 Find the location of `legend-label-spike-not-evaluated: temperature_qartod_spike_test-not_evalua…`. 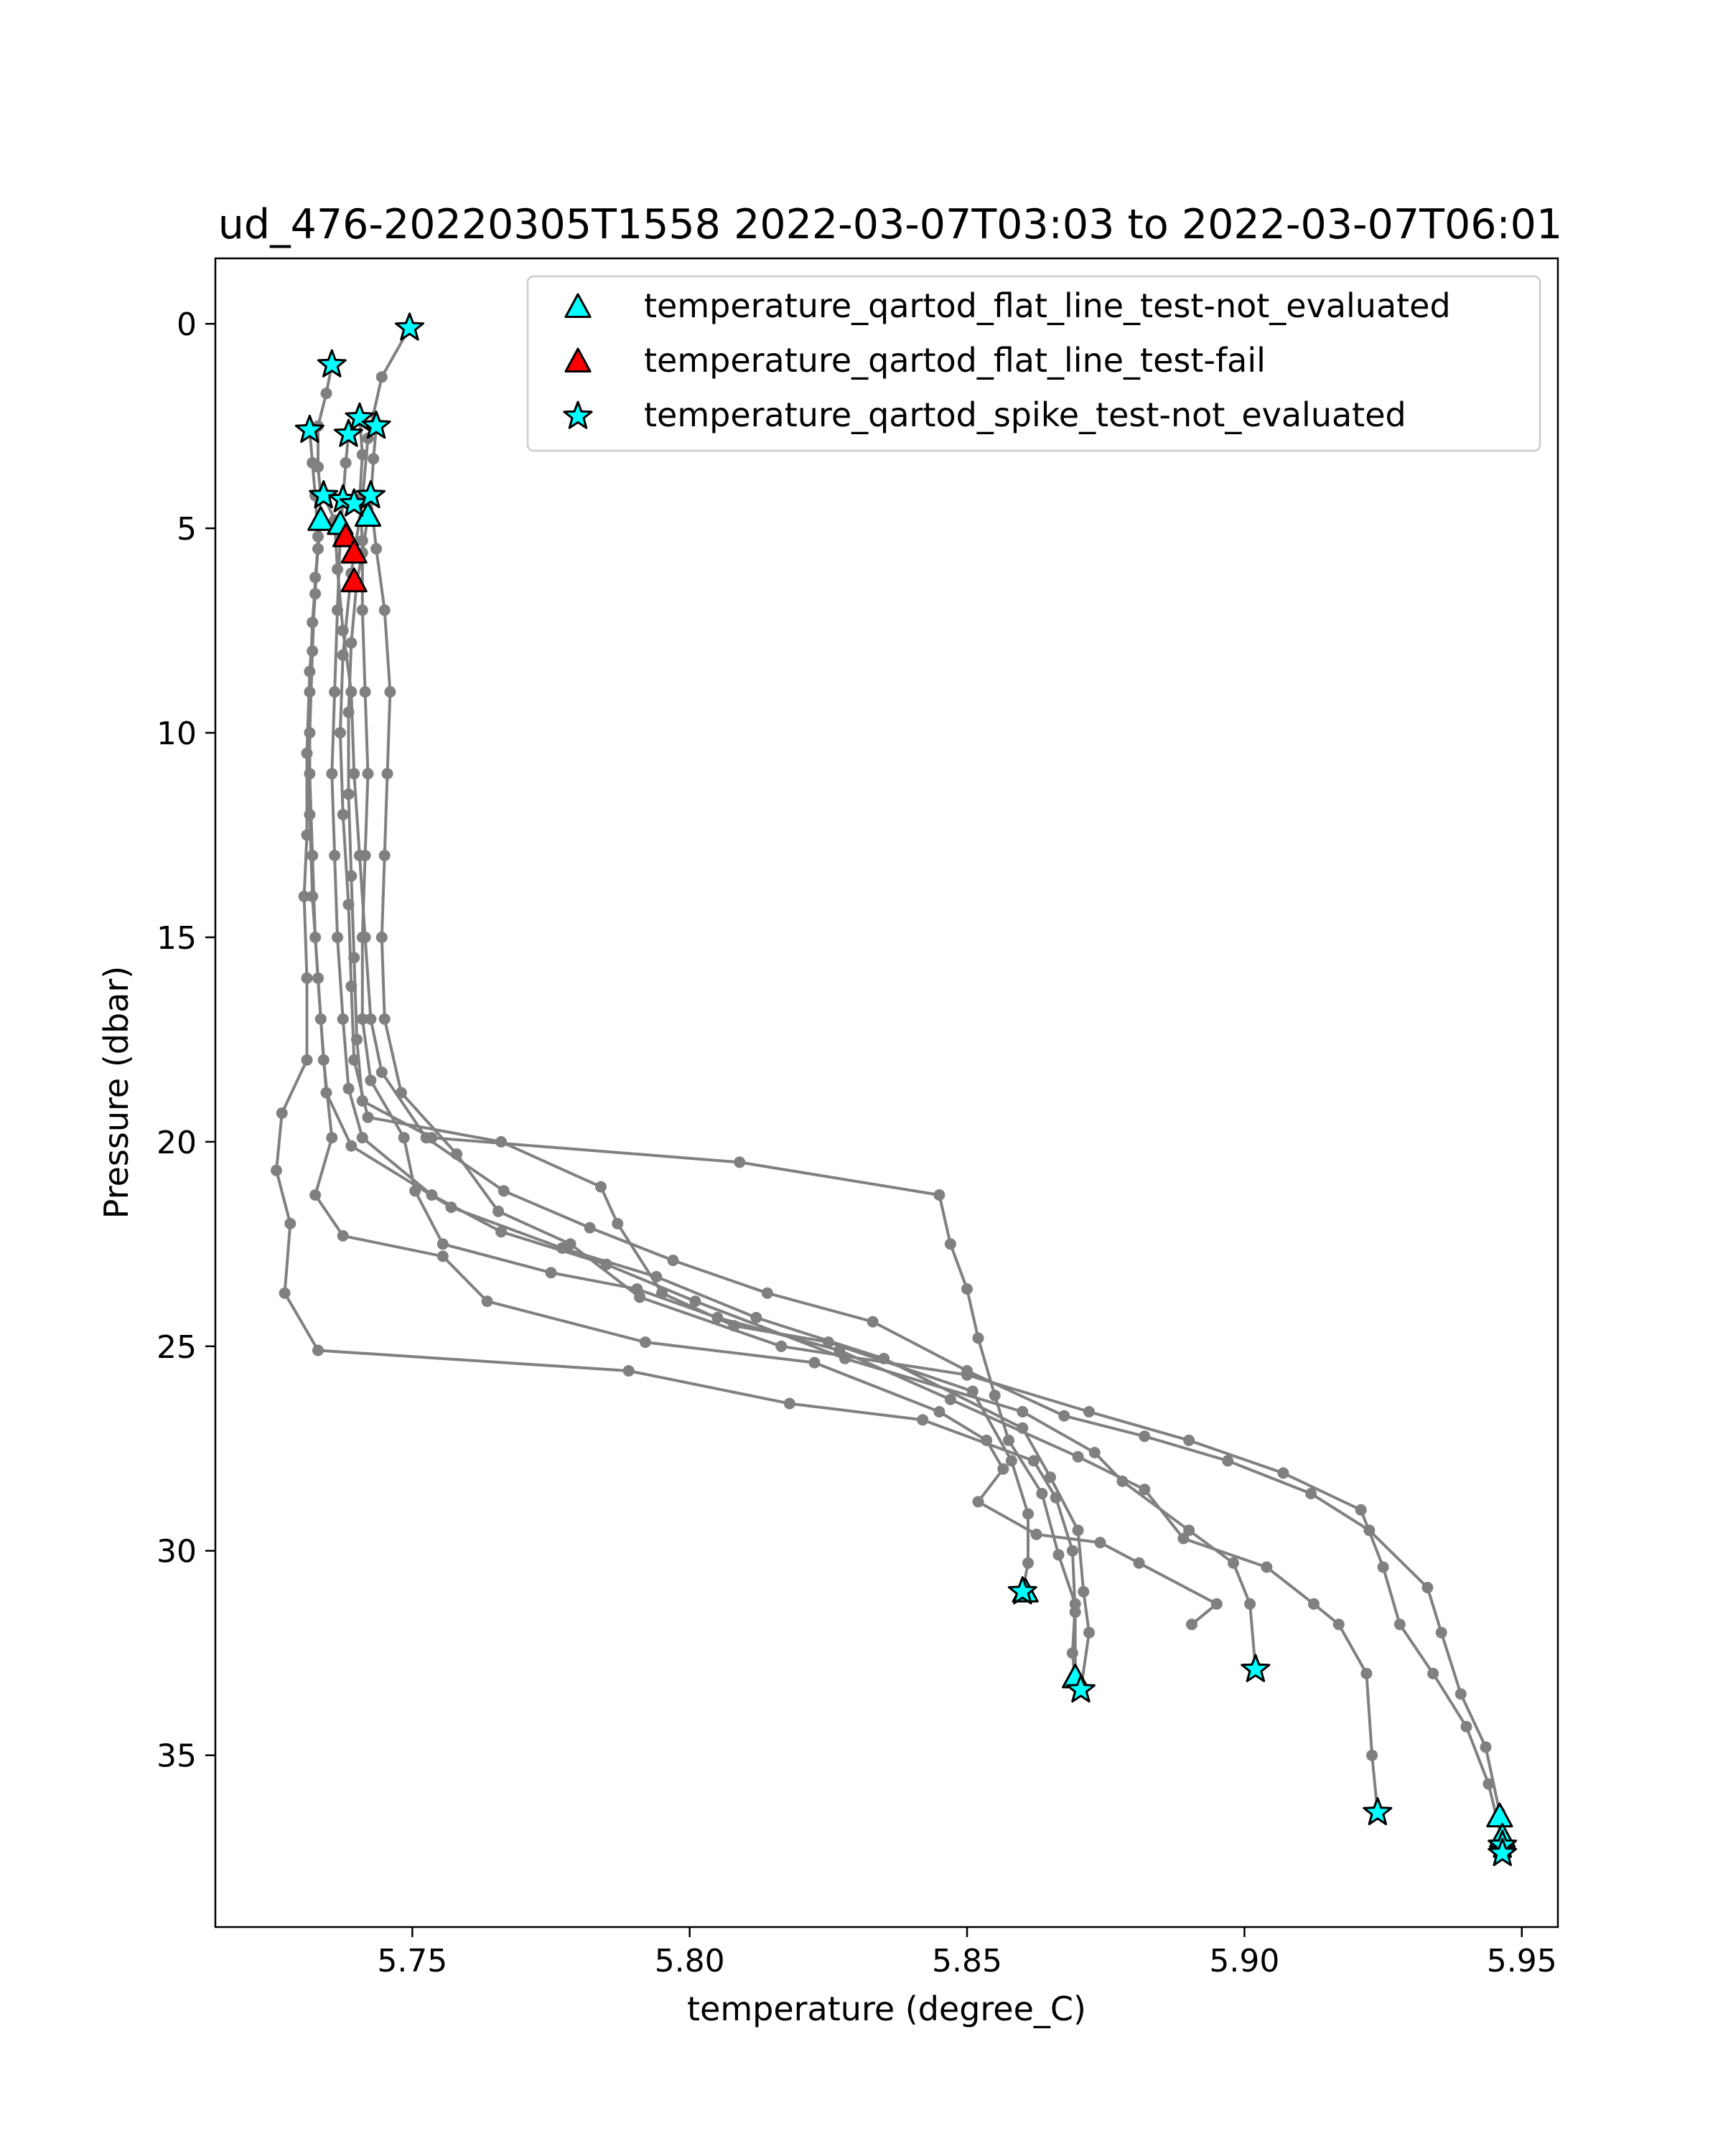

legend-label-spike-not-evaluated: temperature_qartod_spike_test-not_evalua… is located at coordinates (1025, 414).